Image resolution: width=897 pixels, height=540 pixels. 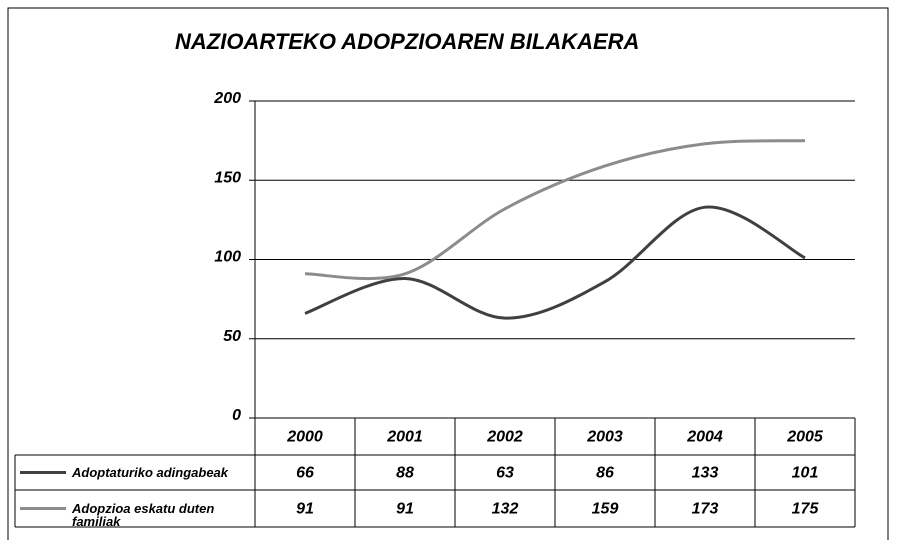 I want to click on table-value: 63, so click(x=505, y=473).